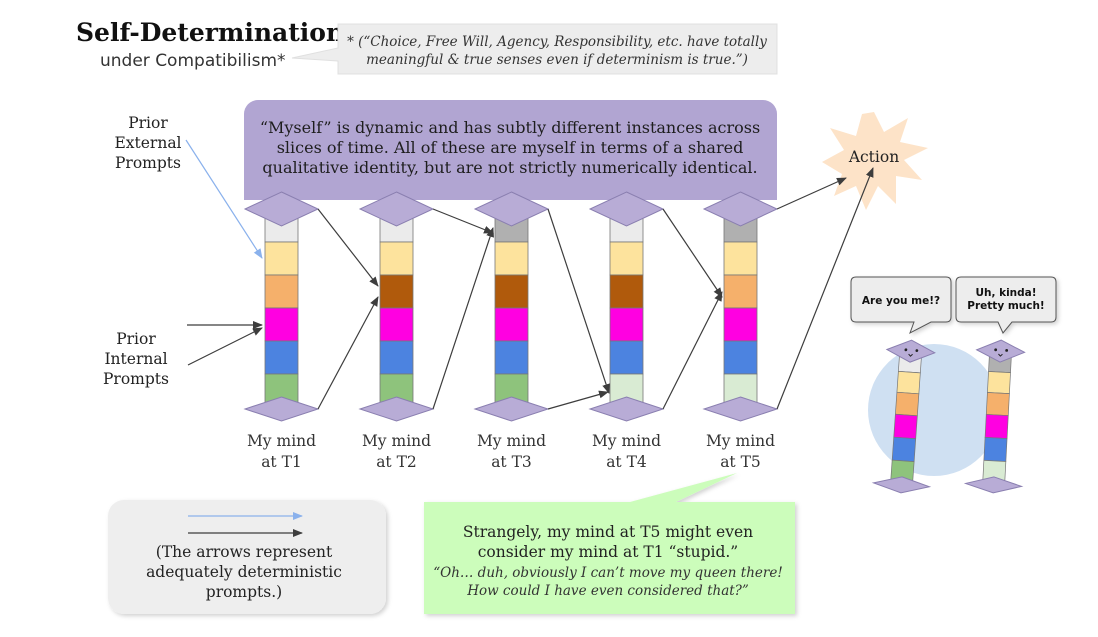 Image resolution: width=1098 pixels, height=637 pixels. Describe the element at coordinates (348, 247) in the screenshot. I see `arrow-t1-t2-a` at that location.